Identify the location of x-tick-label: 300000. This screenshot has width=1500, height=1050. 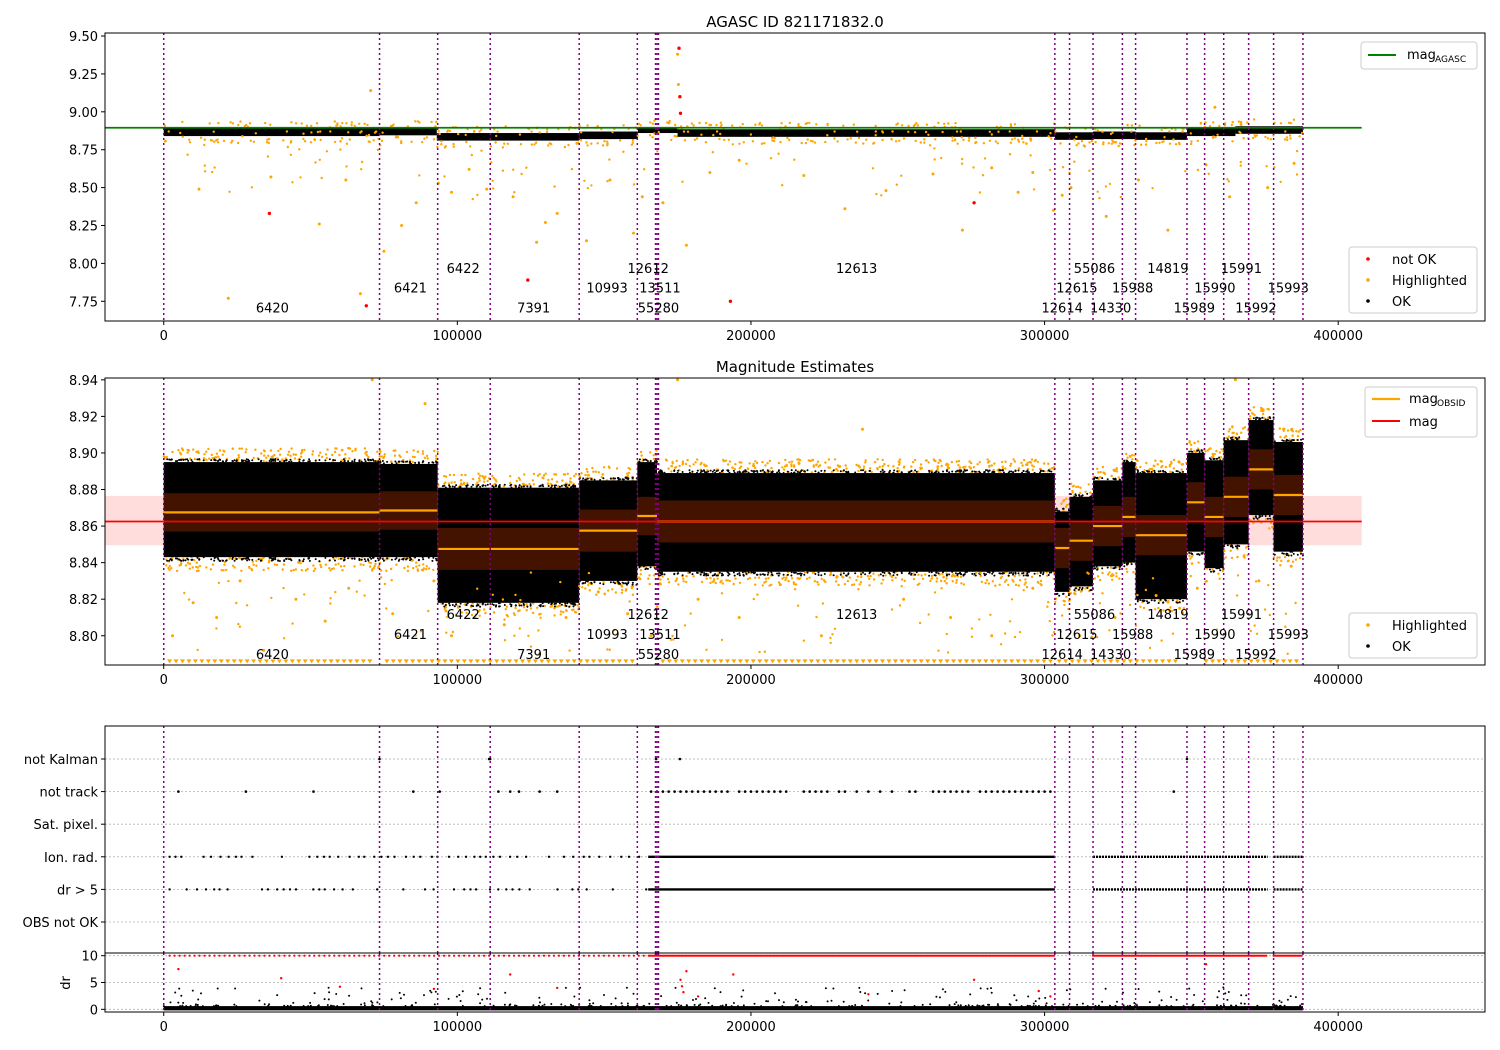
(1045, 680).